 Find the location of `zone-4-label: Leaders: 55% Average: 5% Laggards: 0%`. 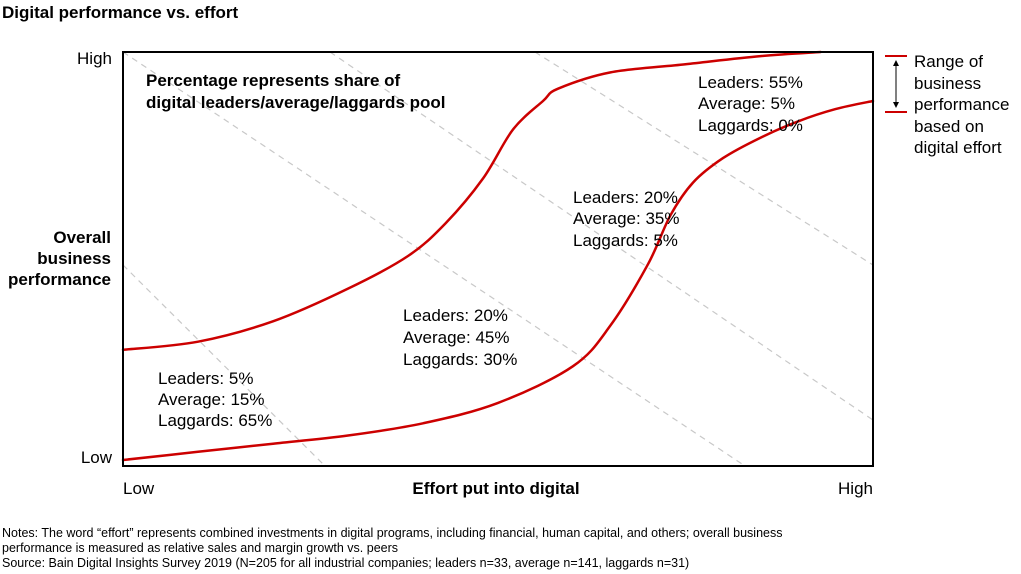

zone-4-label: Leaders: 55% Average: 5% Laggards: 0% is located at coordinates (750, 104).